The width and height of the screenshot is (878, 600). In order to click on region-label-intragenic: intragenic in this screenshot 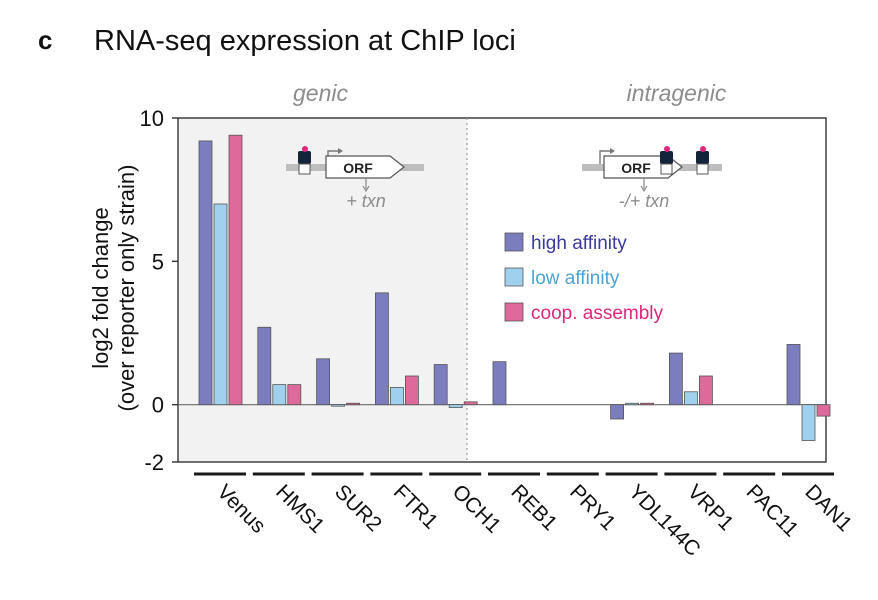, I will do `click(677, 93)`.